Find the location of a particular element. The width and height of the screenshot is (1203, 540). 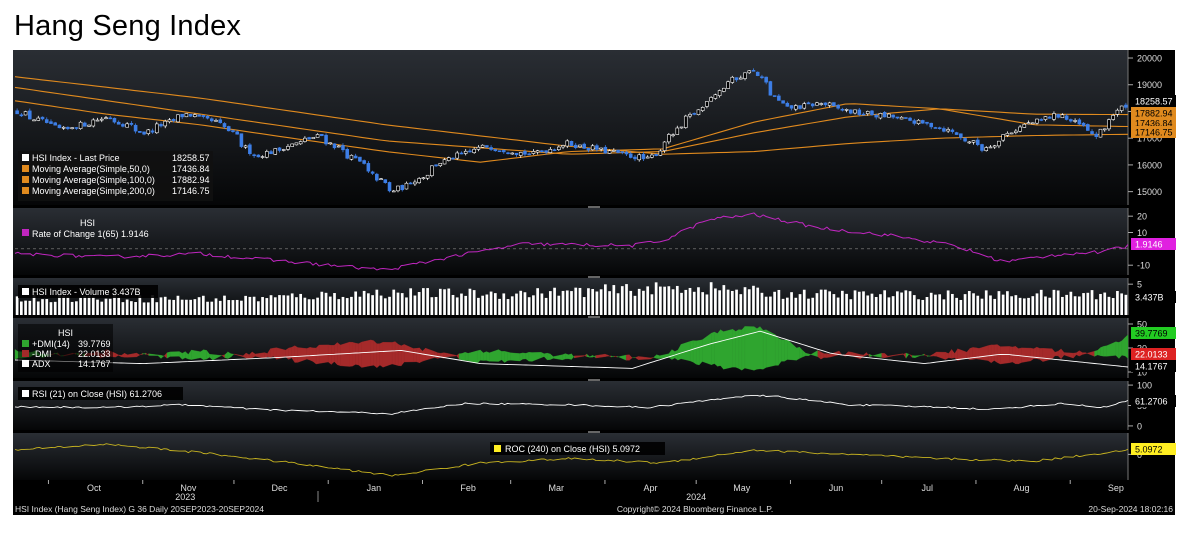

legend-label: Moving Average(Simple,50,0) is located at coordinates (91, 169).